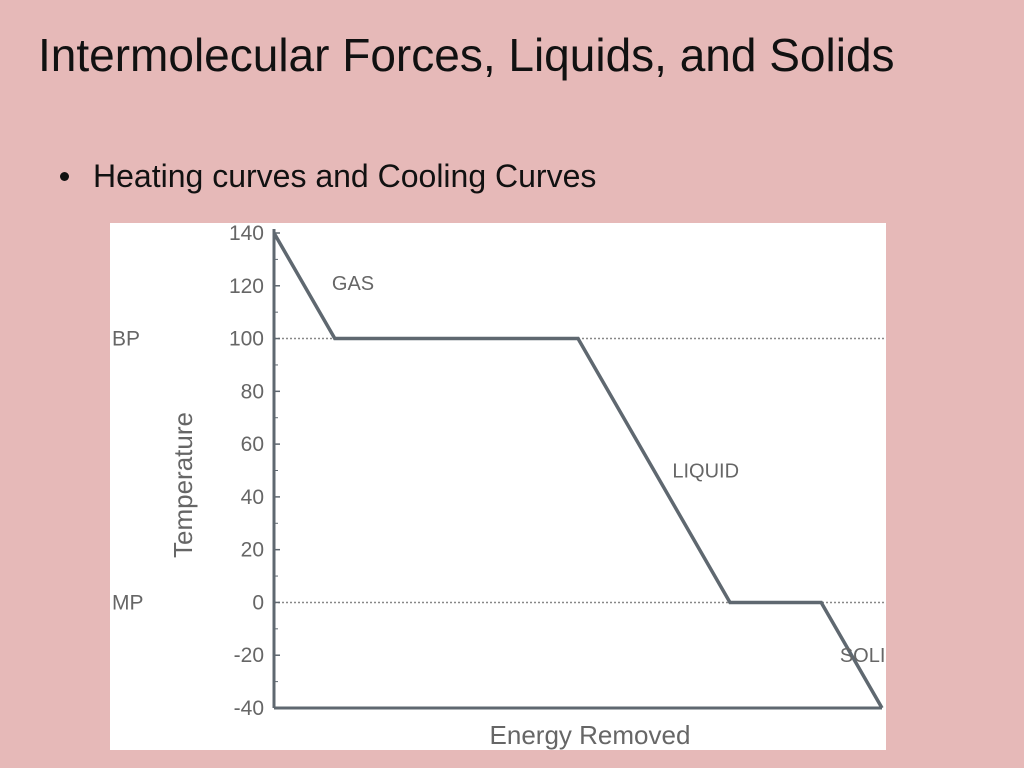 The width and height of the screenshot is (1024, 768). Describe the element at coordinates (183, 485) in the screenshot. I see `y-axis-label: Temperature` at that location.